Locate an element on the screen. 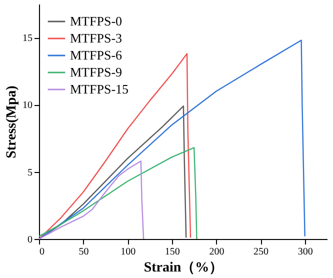 The width and height of the screenshot is (333, 278). y-tick-label: 10 is located at coordinates (27, 106).